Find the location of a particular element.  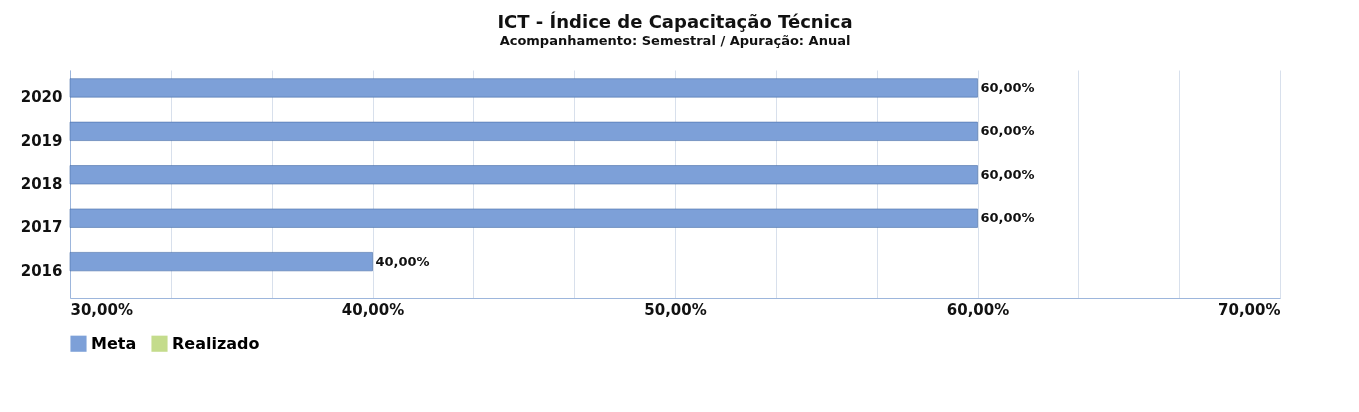

chart-title: ICT - Índice de Capacitação Técnica is located at coordinates (675, 21).